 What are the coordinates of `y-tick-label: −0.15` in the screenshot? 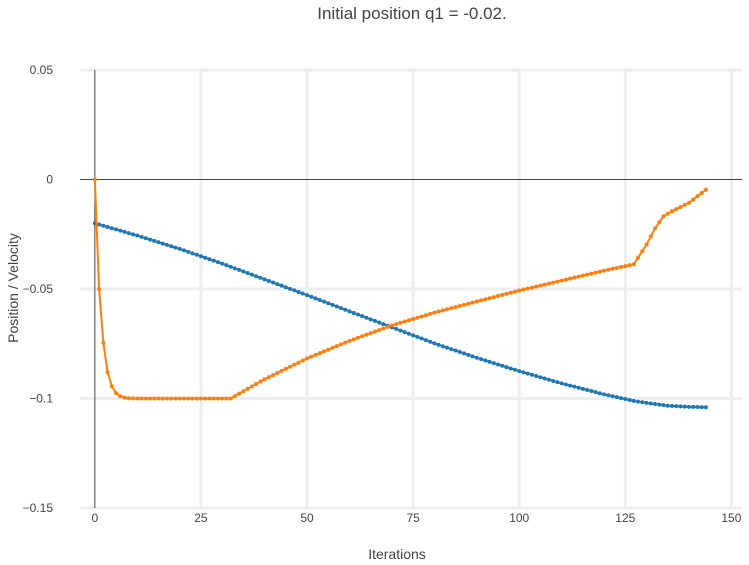 It's located at (38, 508).